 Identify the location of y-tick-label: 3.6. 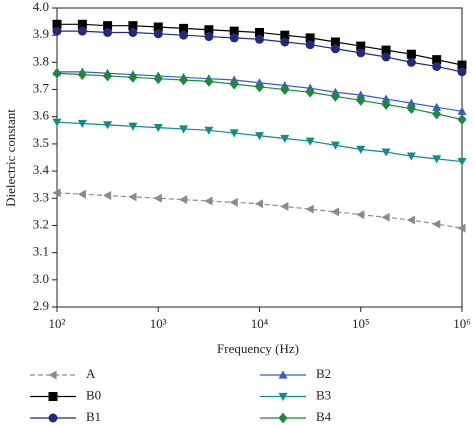
(41, 115).